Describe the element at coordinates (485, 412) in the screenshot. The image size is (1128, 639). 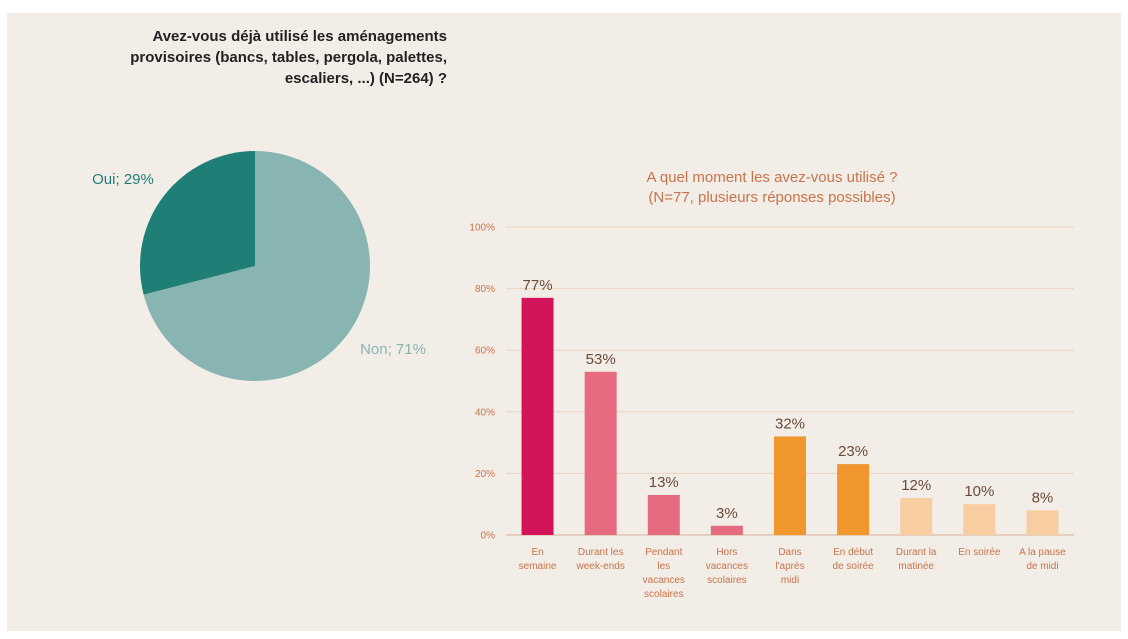
I see `y-tick-label: 40%` at that location.